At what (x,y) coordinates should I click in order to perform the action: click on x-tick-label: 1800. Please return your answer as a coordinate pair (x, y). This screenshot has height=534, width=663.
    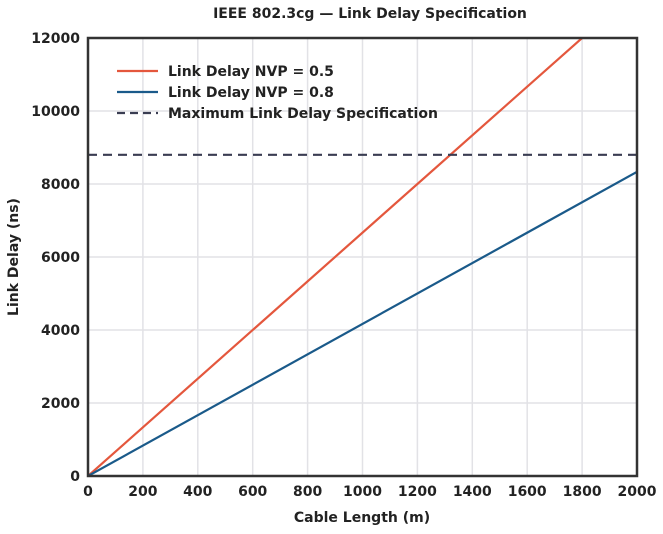
    Looking at the image, I should click on (582, 492).